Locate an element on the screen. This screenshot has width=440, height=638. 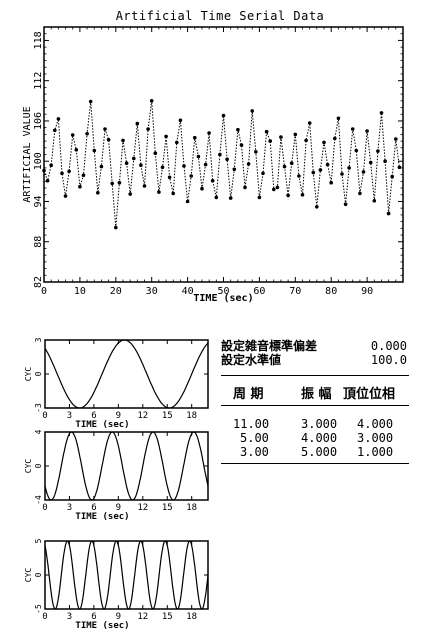
x-tick-label: 12 is located at coordinates (142, 617).